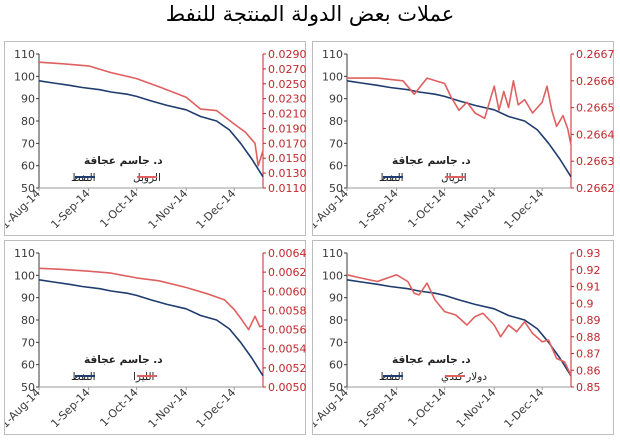 This screenshot has width=620, height=446. What do you see at coordinates (595, 188) in the screenshot?
I see `y-right-tick-label: 0.2662` at bounding box center [595, 188].